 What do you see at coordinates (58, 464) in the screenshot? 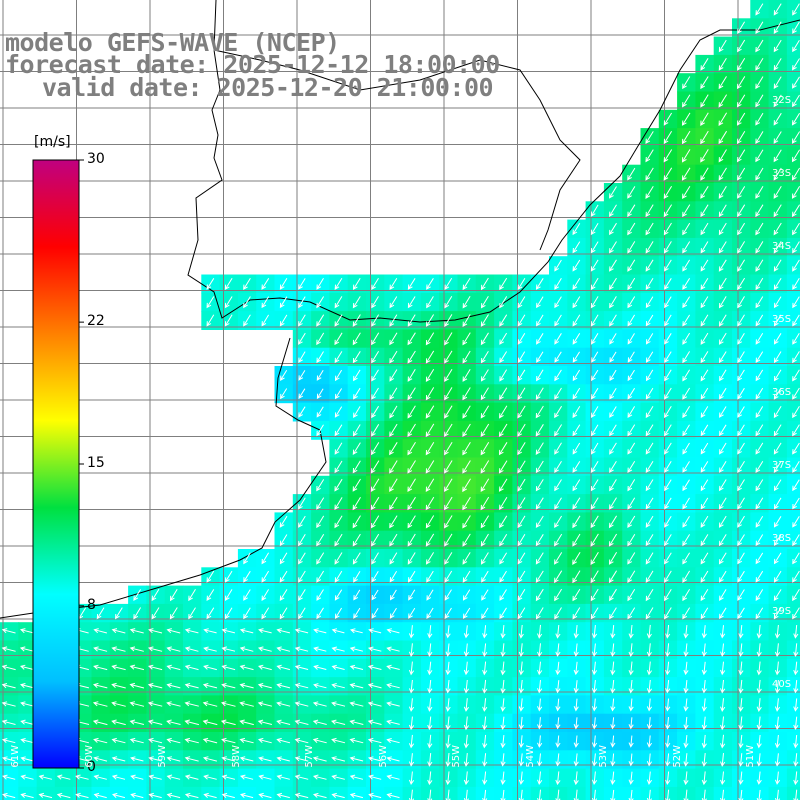
I see `colorbar` at bounding box center [58, 464].